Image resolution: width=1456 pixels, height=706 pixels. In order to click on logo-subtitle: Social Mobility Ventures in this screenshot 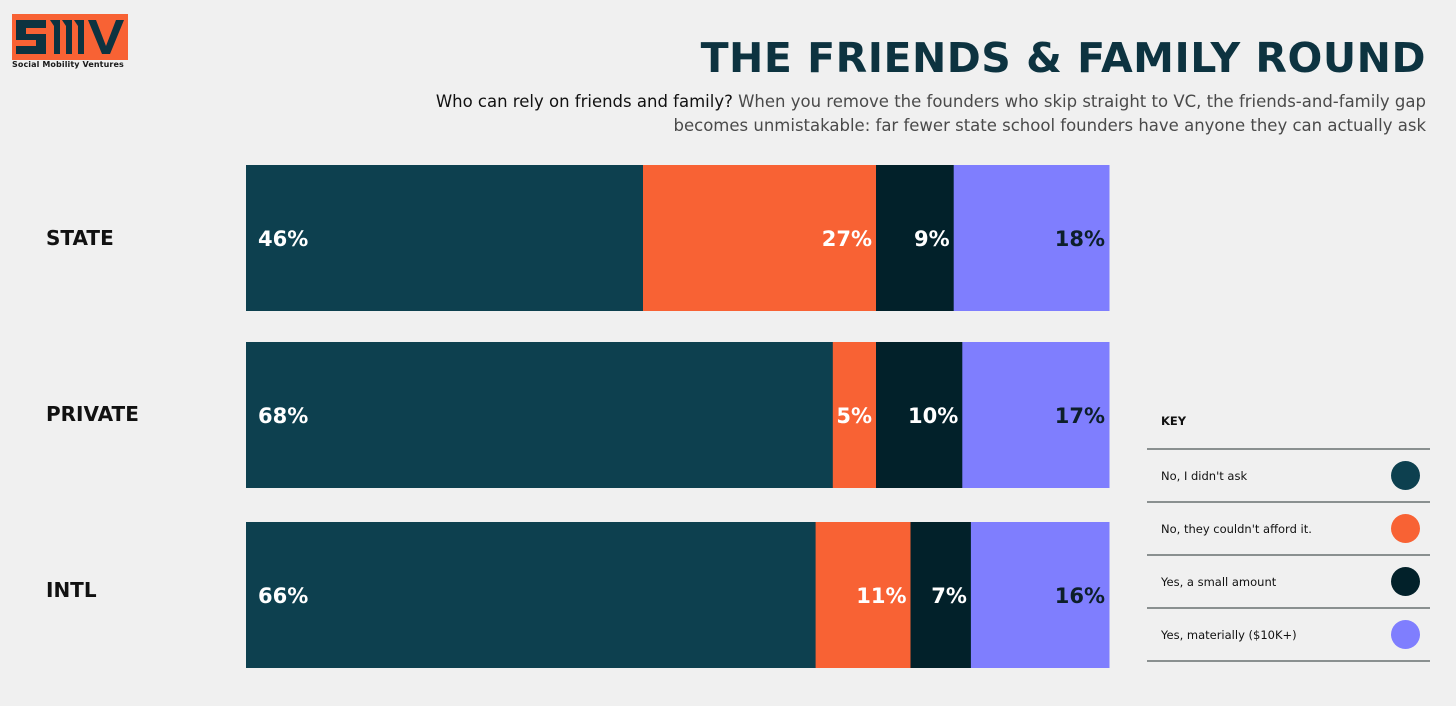, I will do `click(68, 64)`.